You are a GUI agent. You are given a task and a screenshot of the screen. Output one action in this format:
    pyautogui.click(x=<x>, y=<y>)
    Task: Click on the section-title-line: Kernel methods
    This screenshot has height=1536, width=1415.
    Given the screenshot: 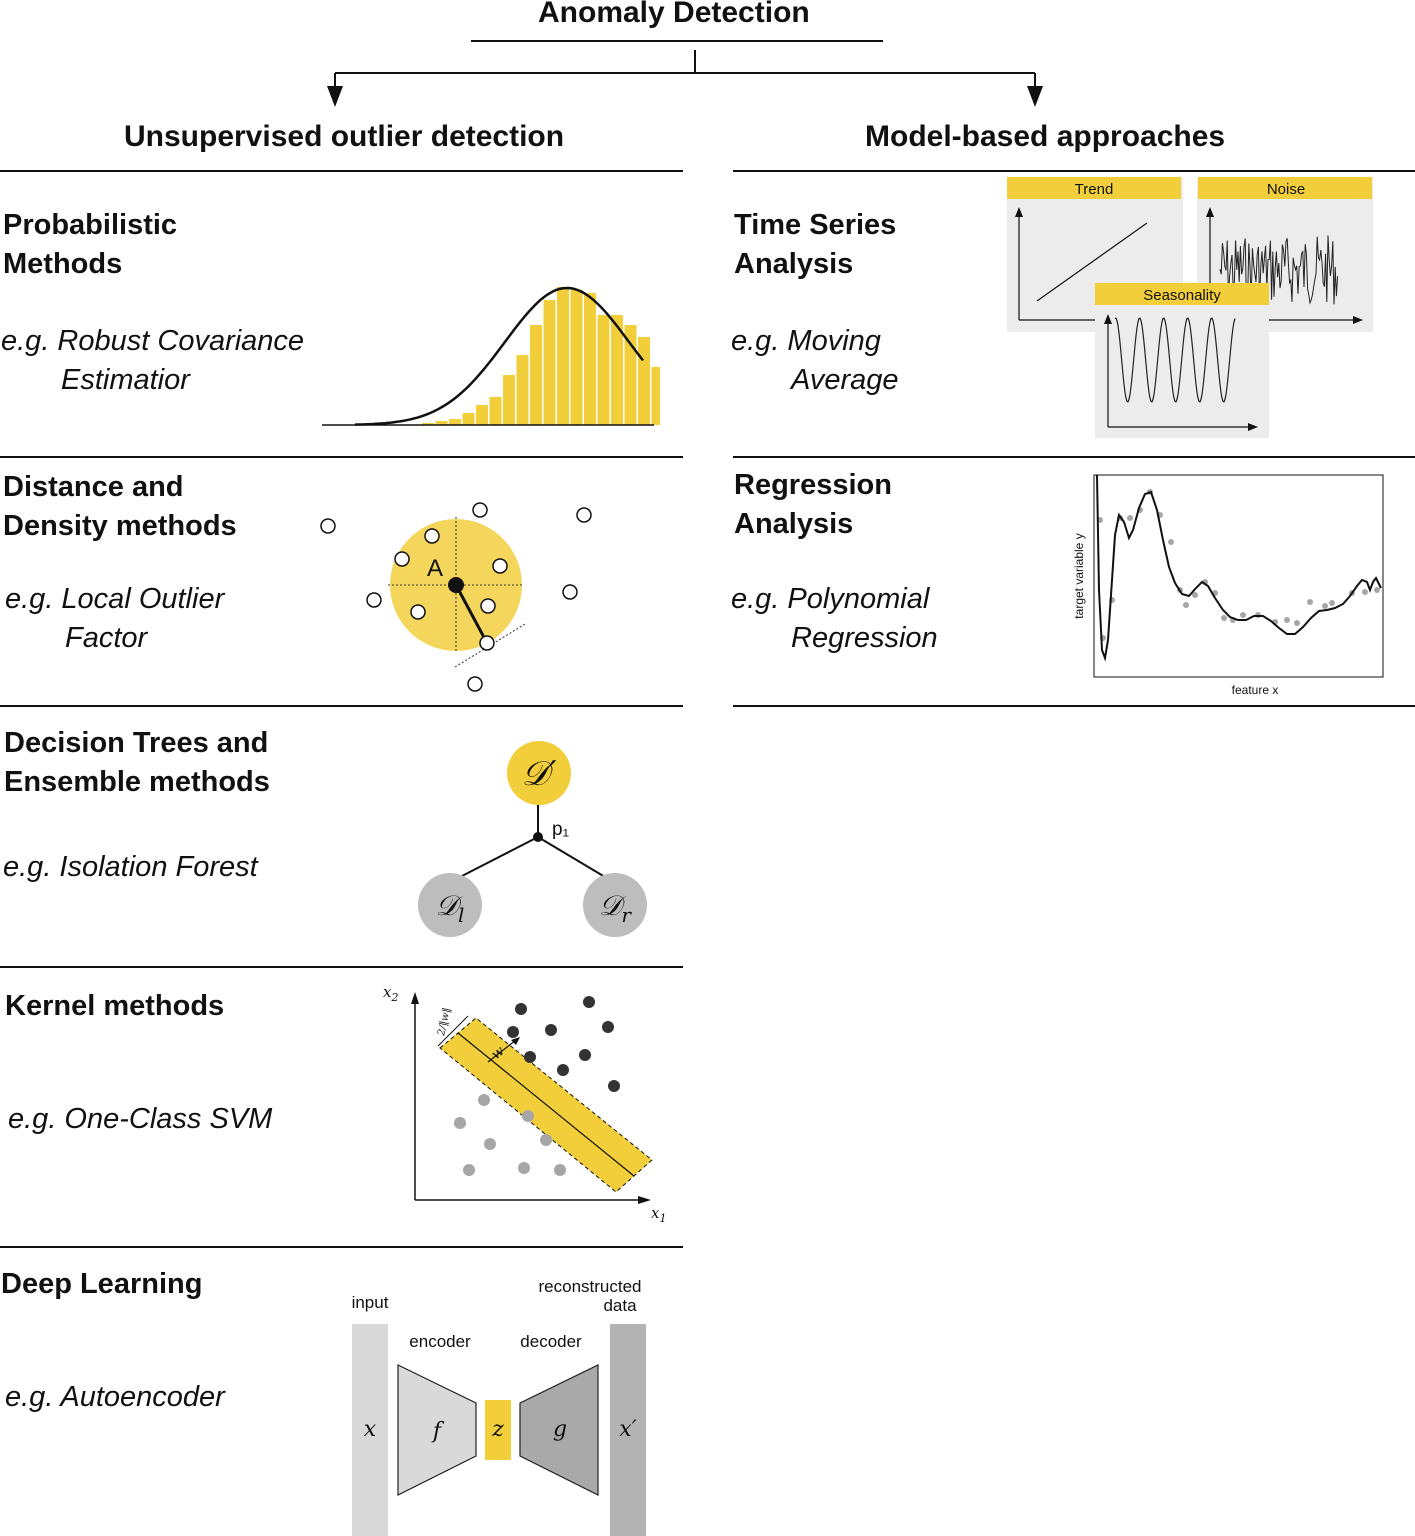 What is the action you would take?
    pyautogui.click(x=115, y=1006)
    